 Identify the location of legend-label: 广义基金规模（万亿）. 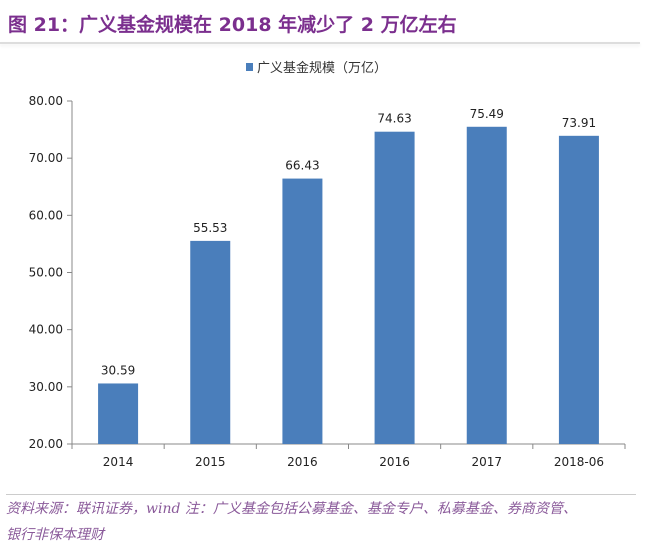
(322, 68).